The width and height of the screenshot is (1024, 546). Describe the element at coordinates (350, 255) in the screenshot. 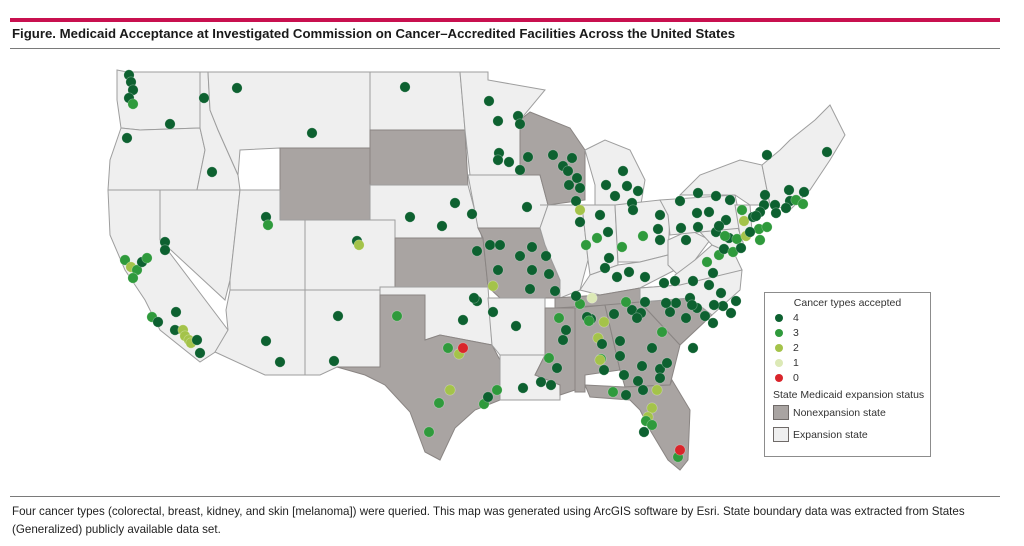

I see `state-colorado` at that location.